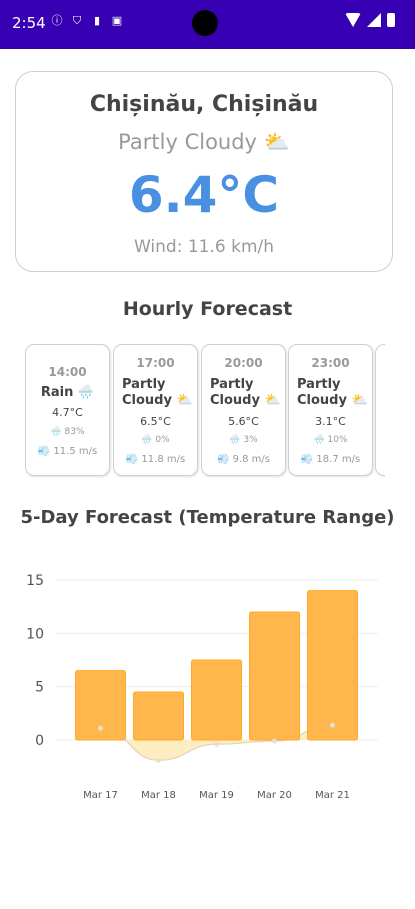  I want to click on hourly-temperature: 4.7°C, so click(67, 412).